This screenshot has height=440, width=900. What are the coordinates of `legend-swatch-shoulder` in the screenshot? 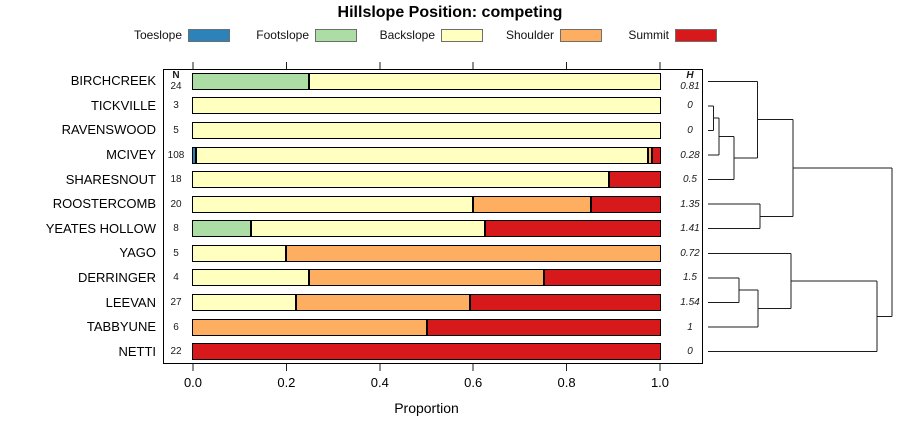 It's located at (581, 35).